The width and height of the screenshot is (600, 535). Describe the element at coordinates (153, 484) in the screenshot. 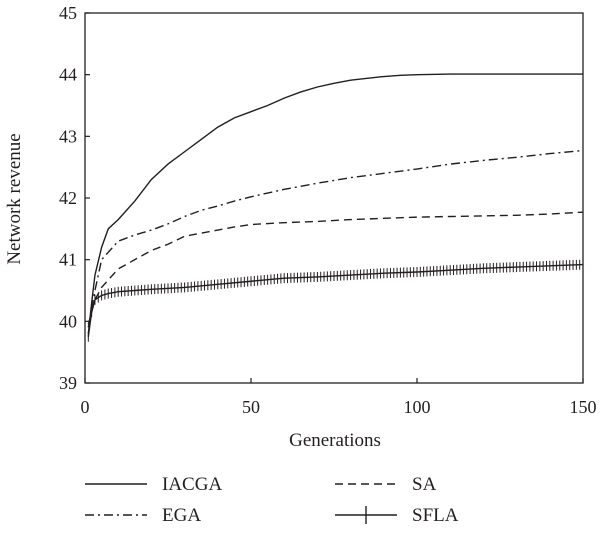

I see `legend-item-iacga: IACGA` at that location.